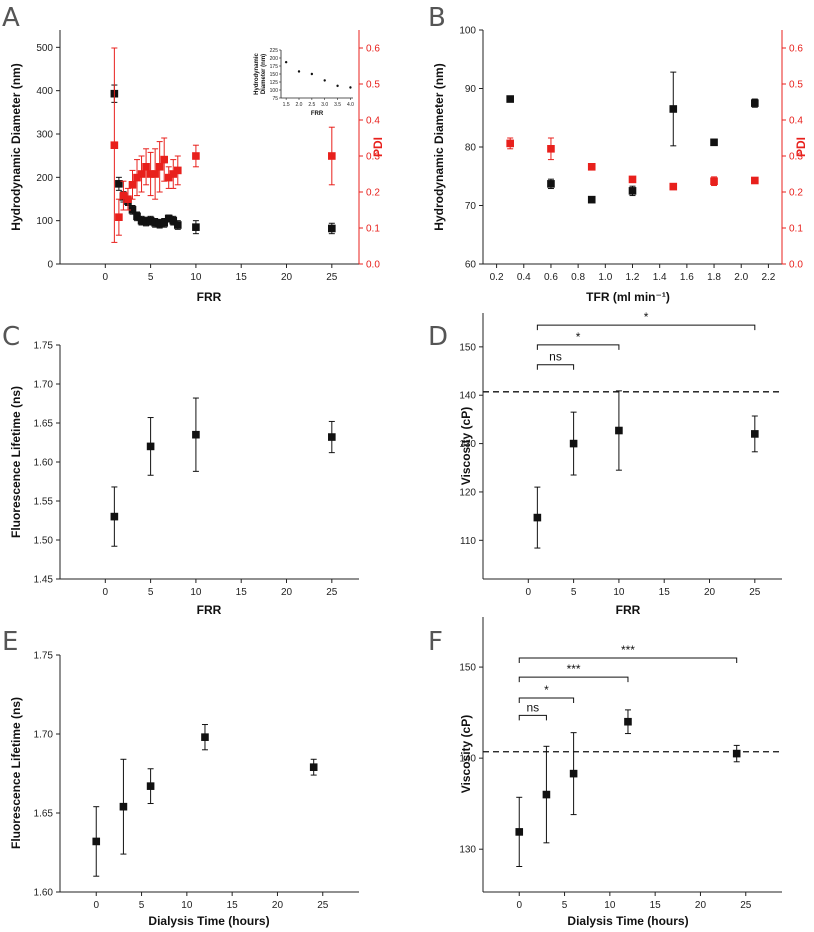 Image resolution: width=814 pixels, height=932 pixels. Describe the element at coordinates (44, 541) in the screenshot. I see `y-tick-label: 1.50` at that location.